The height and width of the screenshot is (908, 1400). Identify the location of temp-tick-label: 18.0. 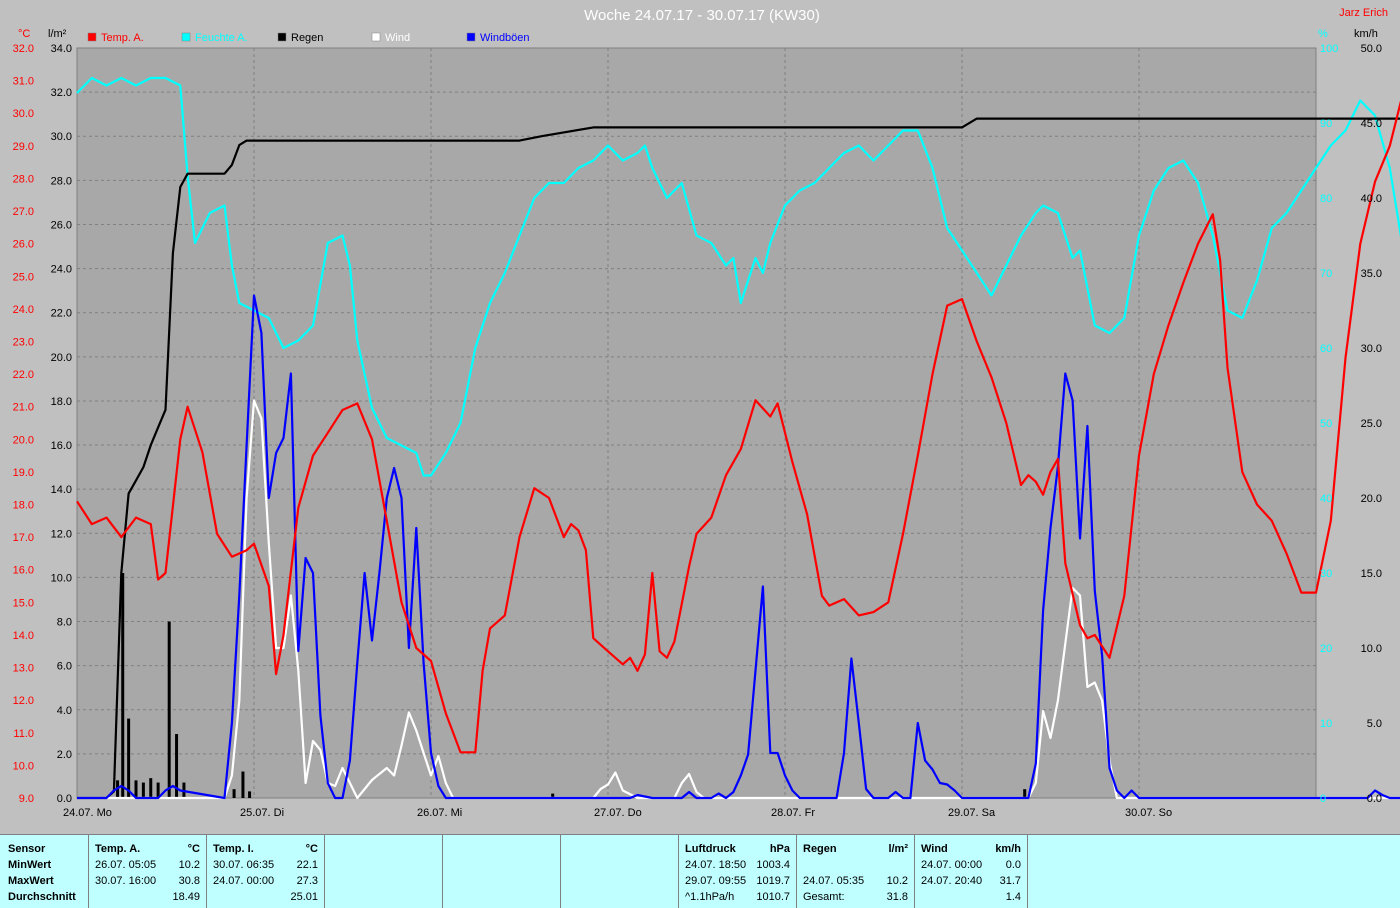
(23, 506).